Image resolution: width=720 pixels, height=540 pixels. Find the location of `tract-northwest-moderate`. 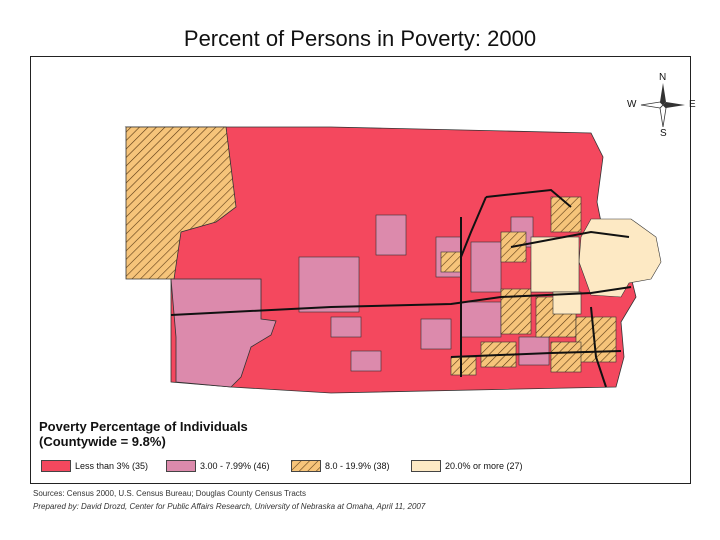

tract-northwest-moderate is located at coordinates (181, 203).